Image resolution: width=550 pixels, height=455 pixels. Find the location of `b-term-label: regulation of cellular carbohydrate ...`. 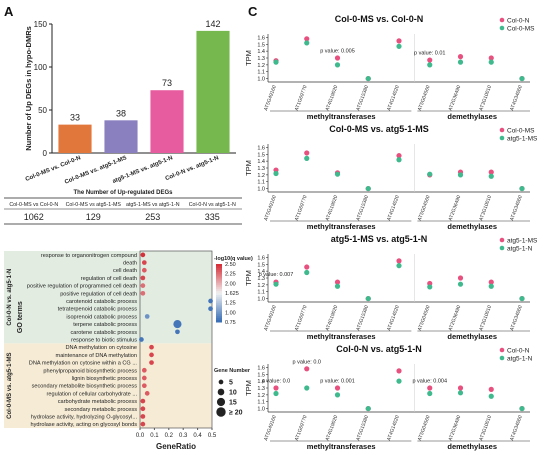

b-term-label: regulation of cellular carbohydrate ... is located at coordinates (92, 394).